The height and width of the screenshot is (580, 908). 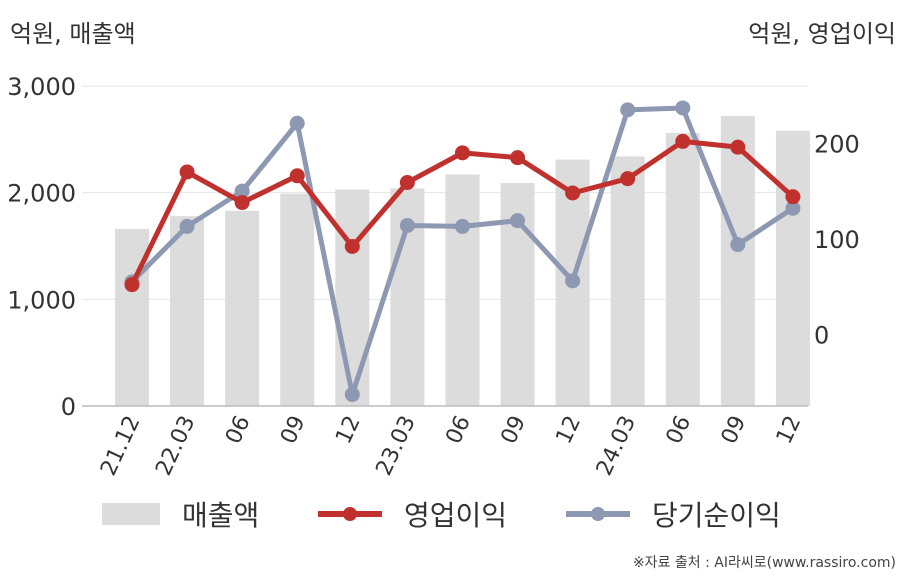 I want to click on right-tick-label: 100, so click(x=837, y=240).